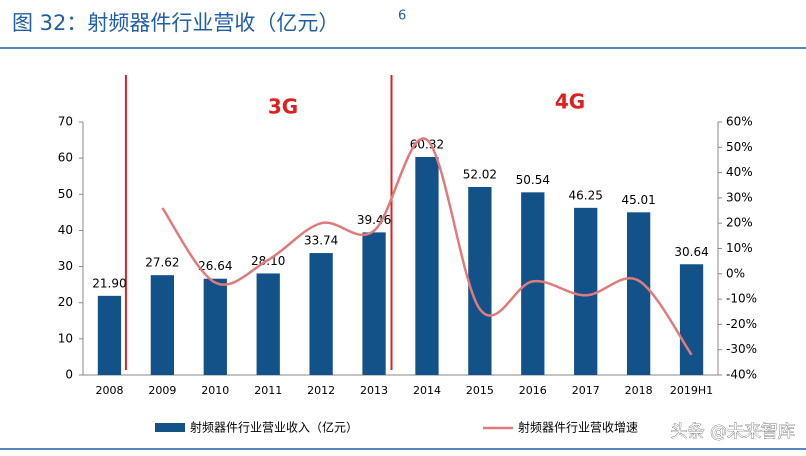  What do you see at coordinates (274, 427) in the screenshot?
I see `legend-label: 射频器件行业营业收入（亿元）` at bounding box center [274, 427].